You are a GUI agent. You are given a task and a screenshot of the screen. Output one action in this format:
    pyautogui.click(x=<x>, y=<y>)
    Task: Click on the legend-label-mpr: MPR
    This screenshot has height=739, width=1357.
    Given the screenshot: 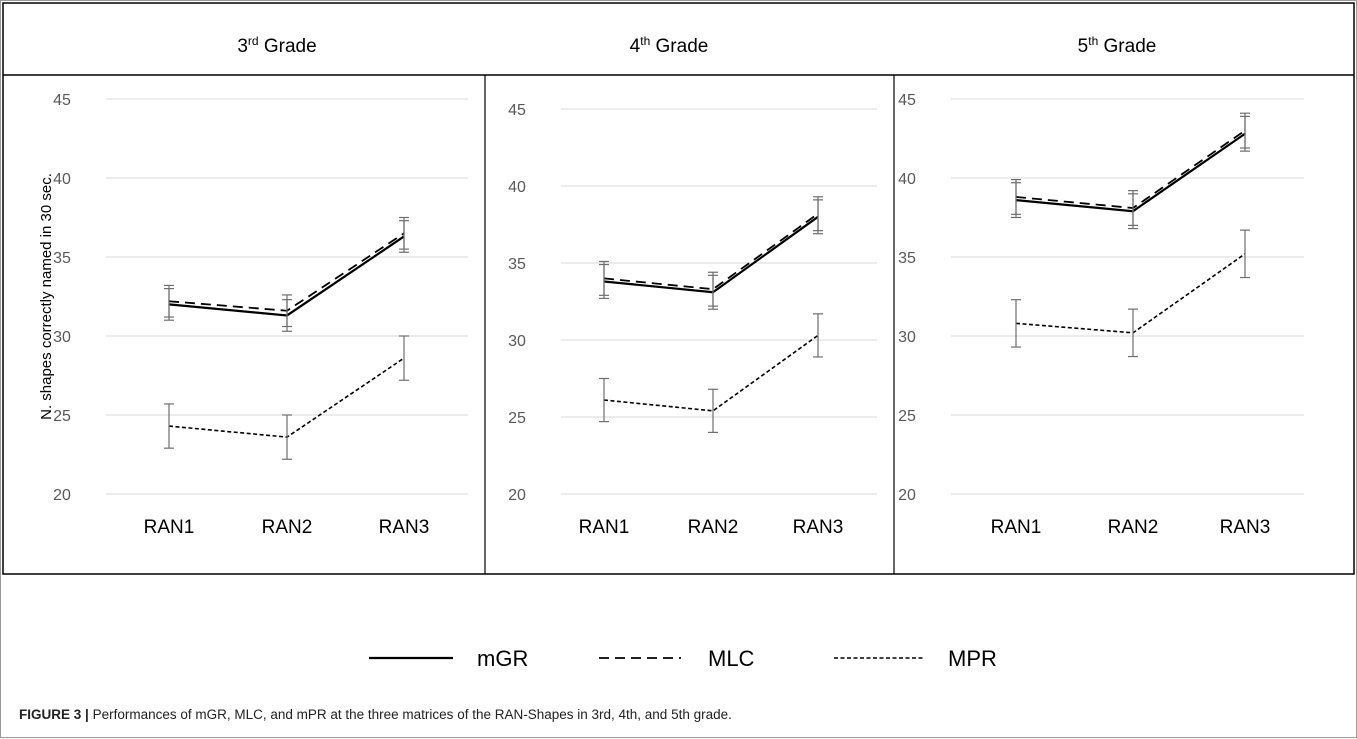 What is the action you would take?
    pyautogui.click(x=972, y=658)
    